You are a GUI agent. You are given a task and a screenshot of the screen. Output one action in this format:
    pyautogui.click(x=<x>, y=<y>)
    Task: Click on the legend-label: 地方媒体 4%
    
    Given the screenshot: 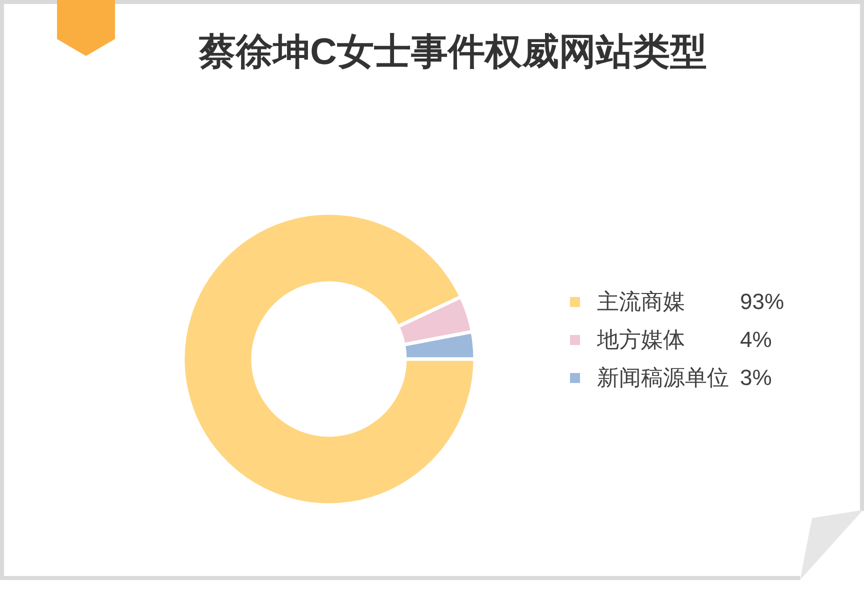 What is the action you would take?
    pyautogui.click(x=684, y=339)
    